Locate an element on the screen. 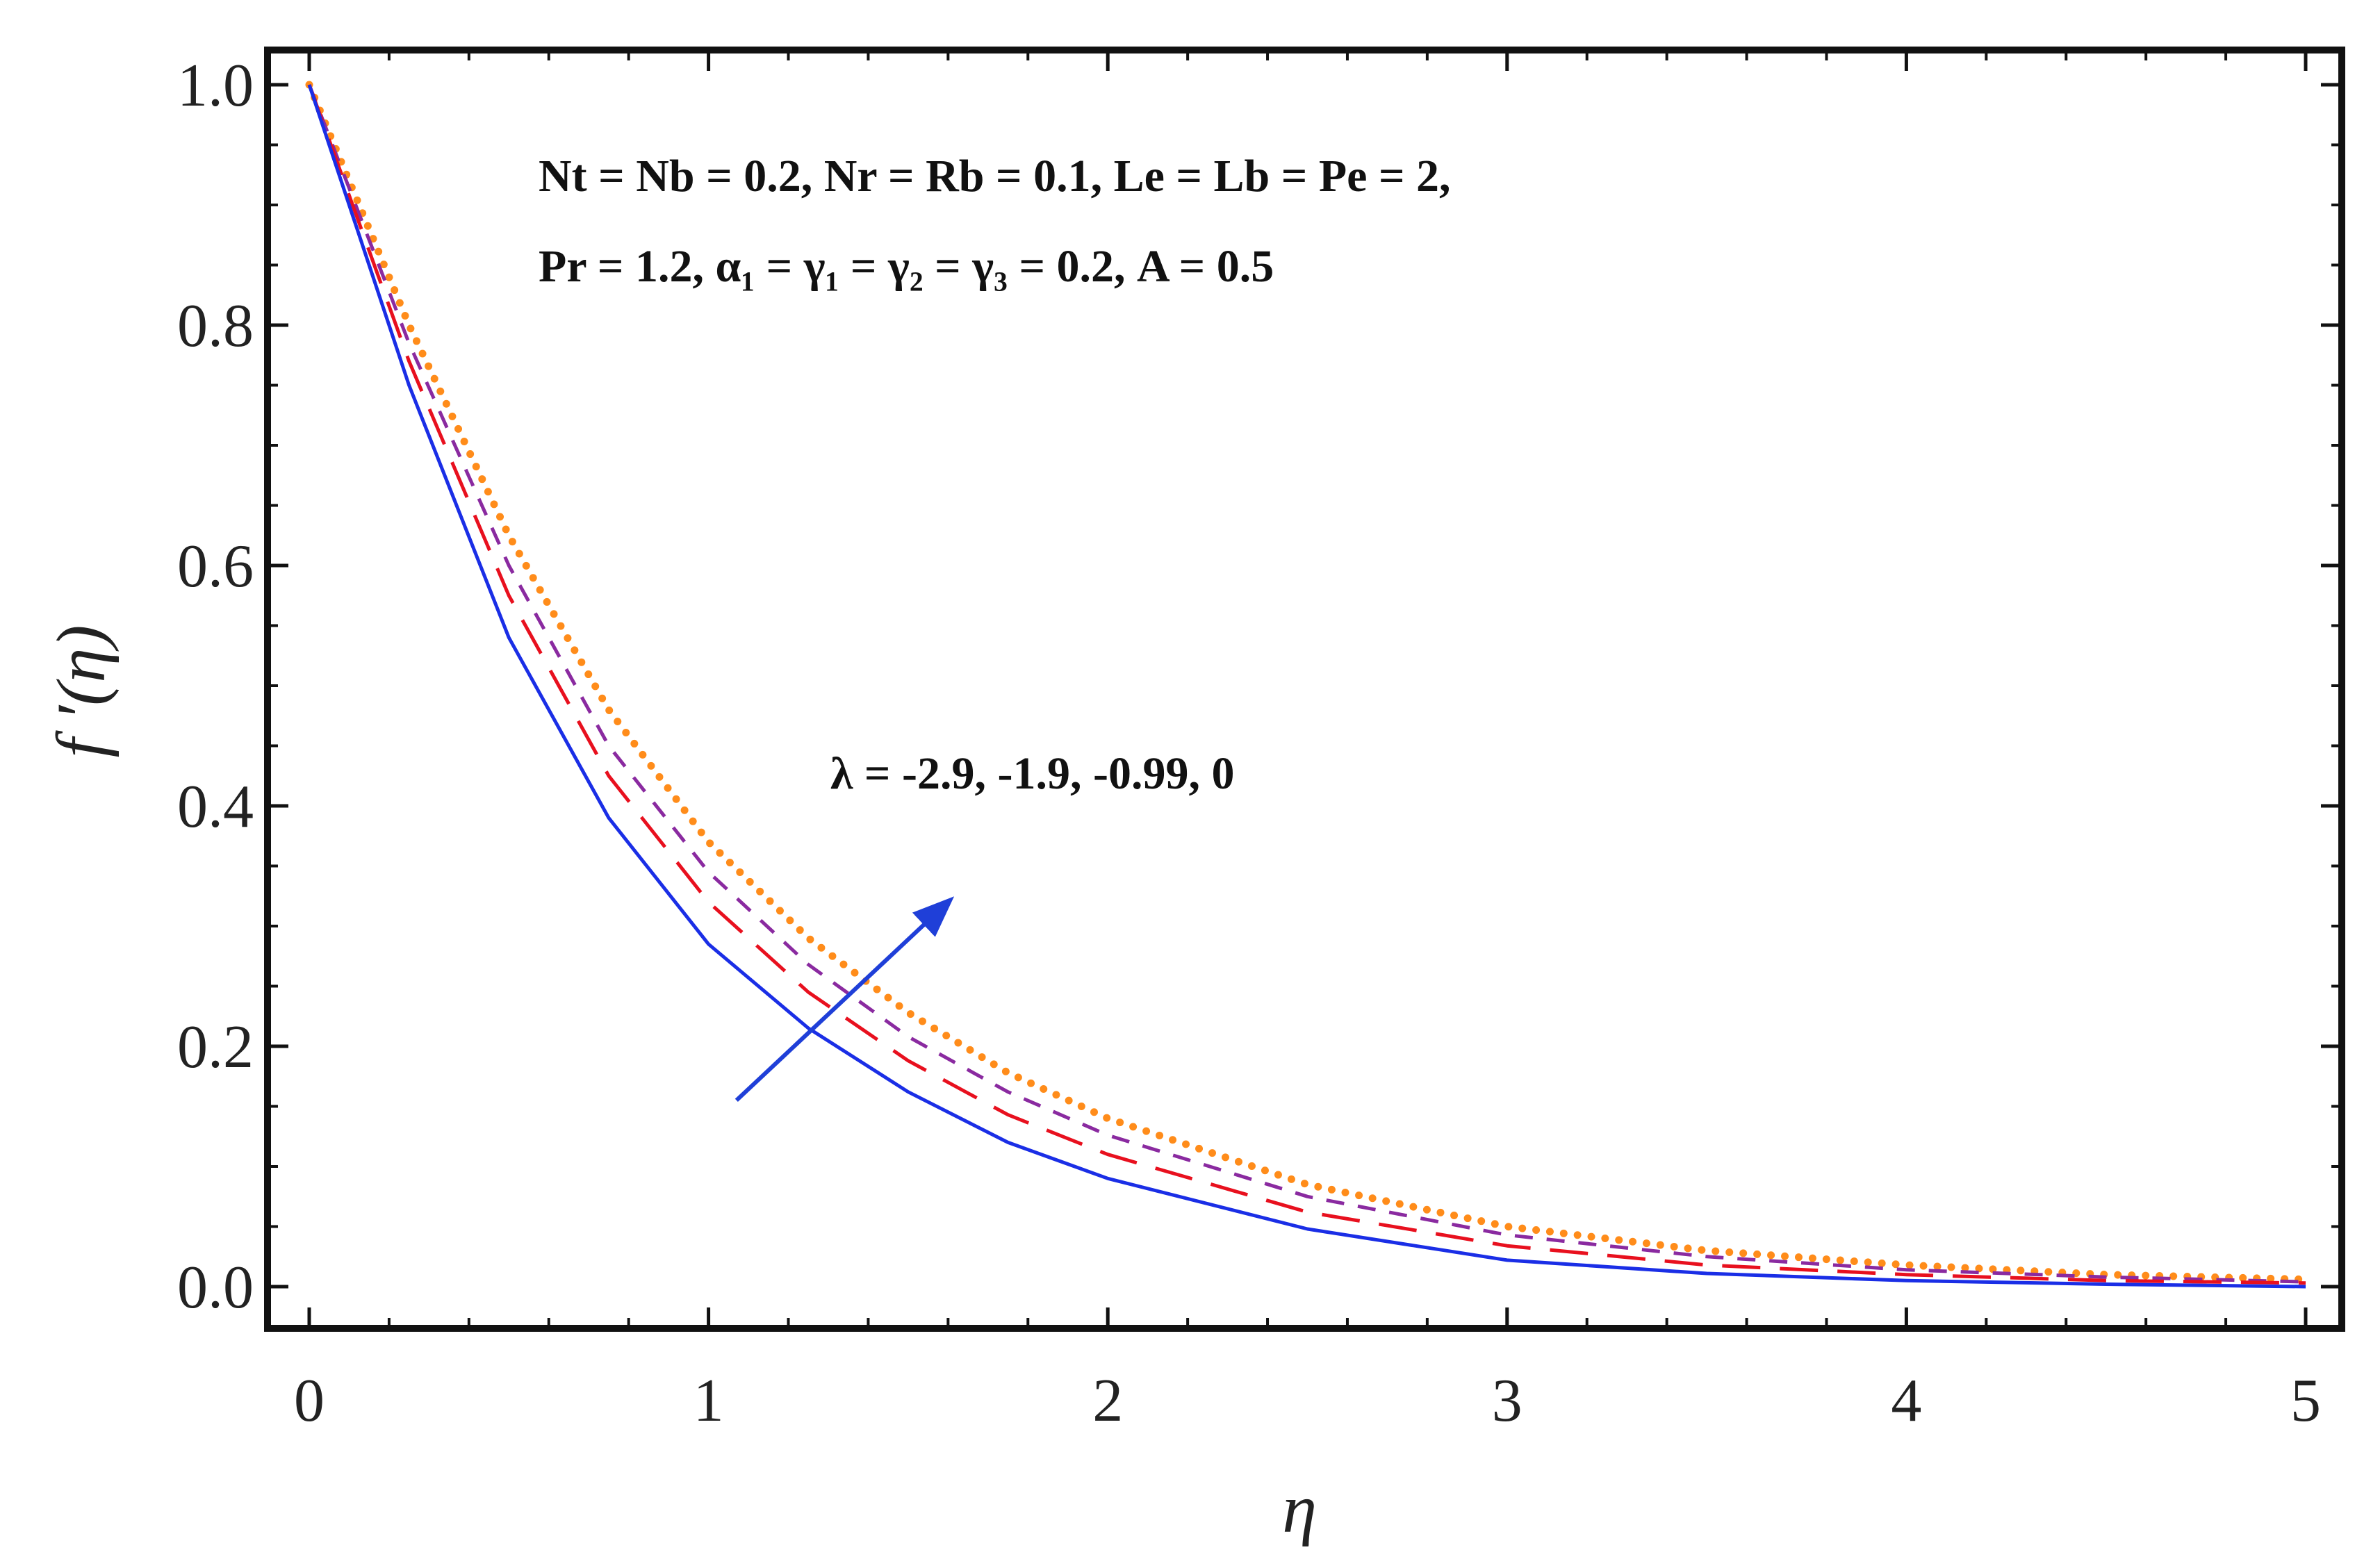 This screenshot has width=2380, height=1568. x-tick-labels: 0 1 2 3 4 5 is located at coordinates (1307, 1401).